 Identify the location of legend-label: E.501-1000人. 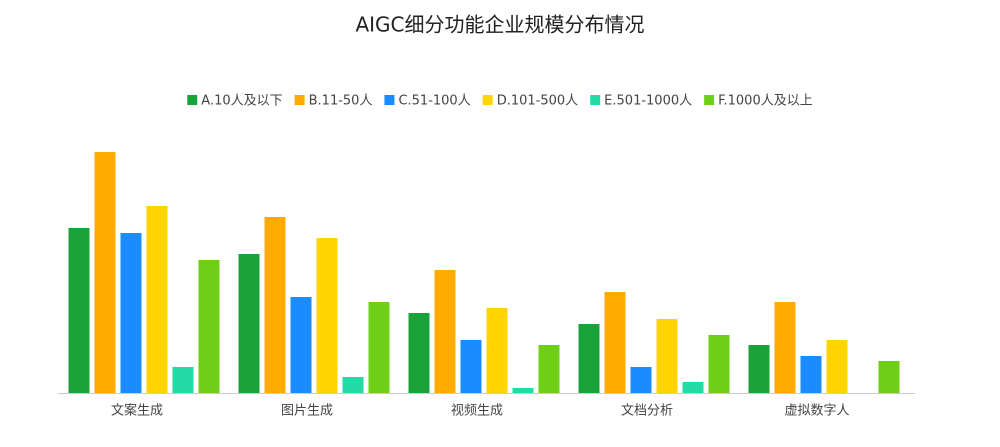
(648, 101).